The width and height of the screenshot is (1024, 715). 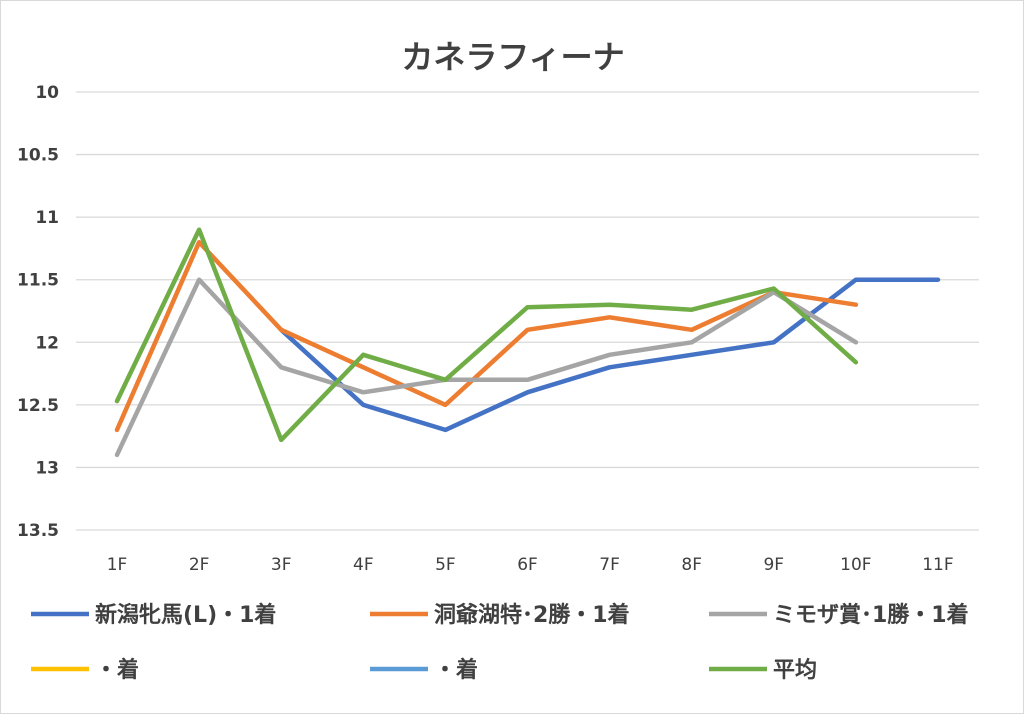 I want to click on x-tick-label: 2F, so click(x=199, y=565).